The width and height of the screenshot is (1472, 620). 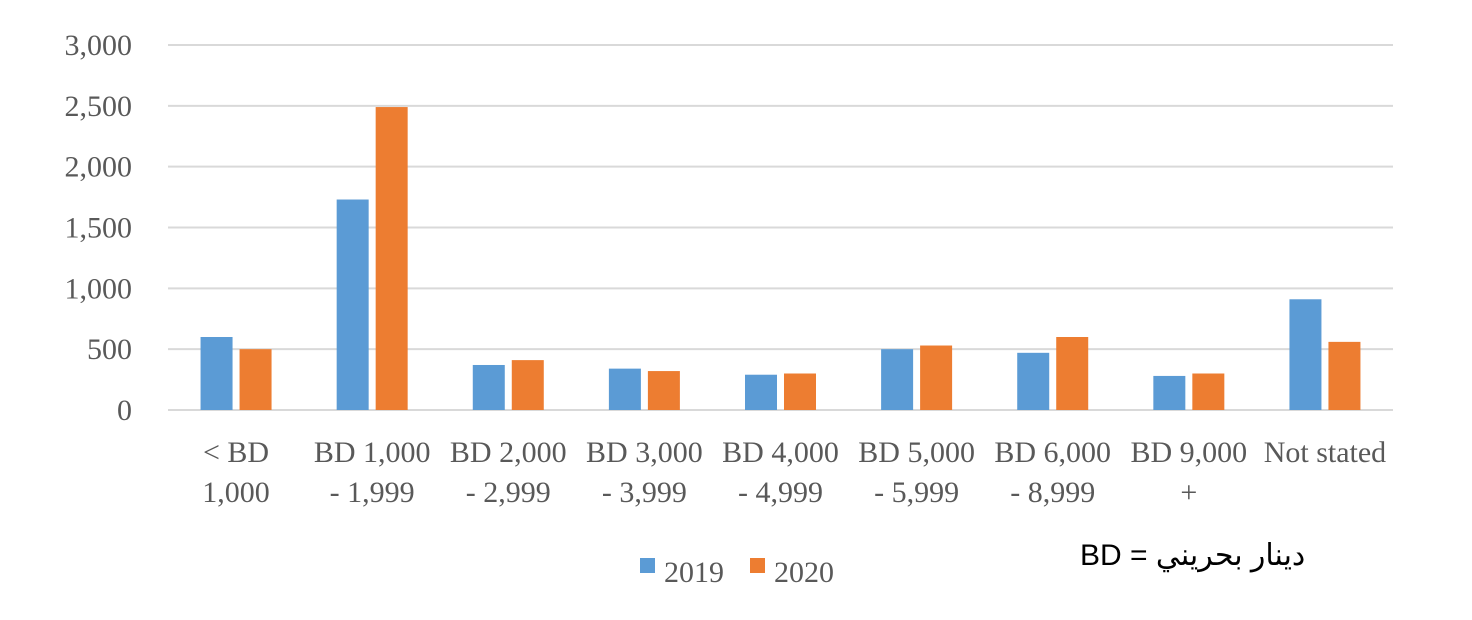 What do you see at coordinates (236, 492) in the screenshot?
I see `x-category-label: 1,000` at bounding box center [236, 492].